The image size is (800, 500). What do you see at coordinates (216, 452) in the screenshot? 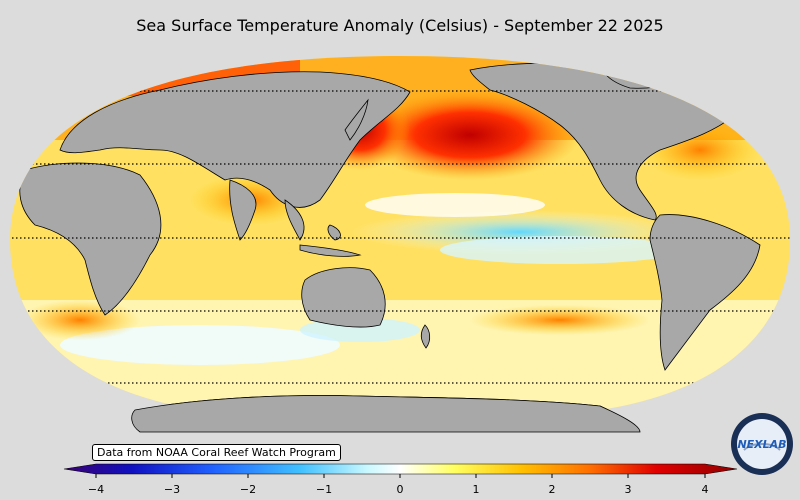
I see `data-credit-label: Data from NOAA Coral Reef Watch Program` at bounding box center [216, 452].